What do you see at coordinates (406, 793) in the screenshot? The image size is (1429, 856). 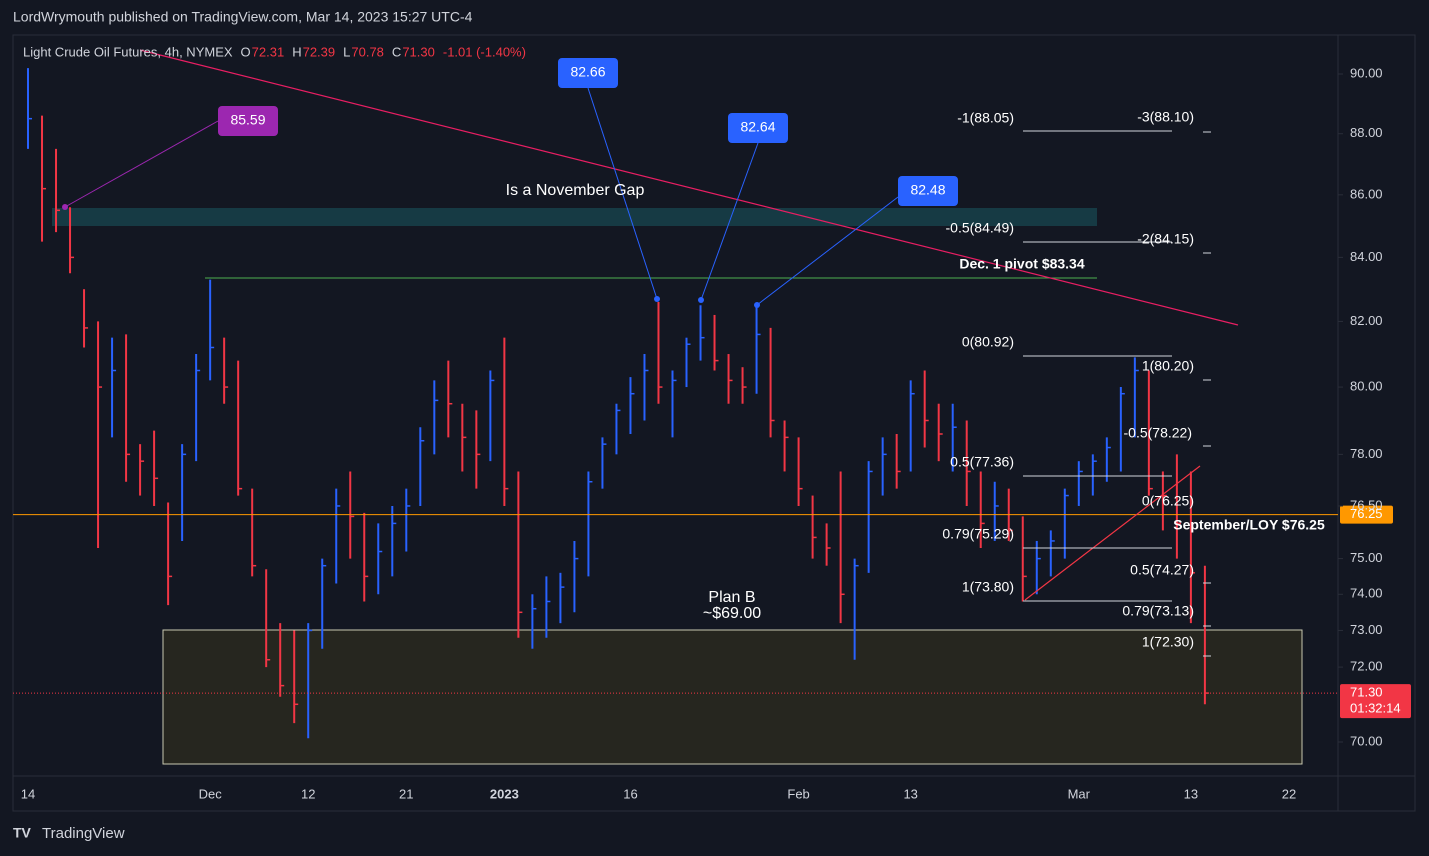 I see `x-tick-label: 21` at bounding box center [406, 793].